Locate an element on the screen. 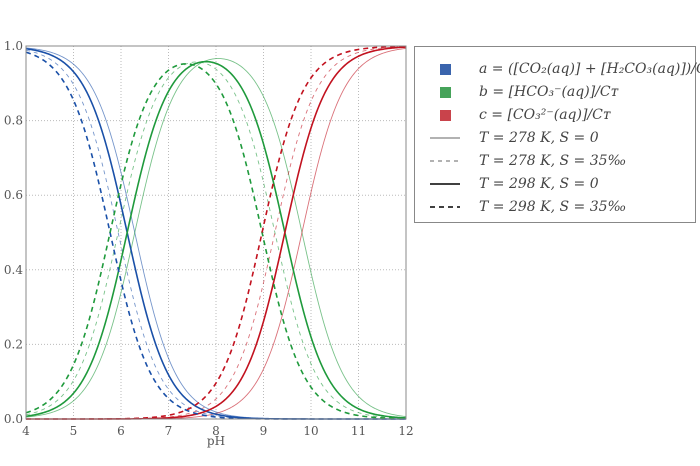 Image resolution: width=700 pixels, height=466 pixels. legend-label: c = [CO₃²⁻(aq)]/Cᴛ is located at coordinates (545, 115).